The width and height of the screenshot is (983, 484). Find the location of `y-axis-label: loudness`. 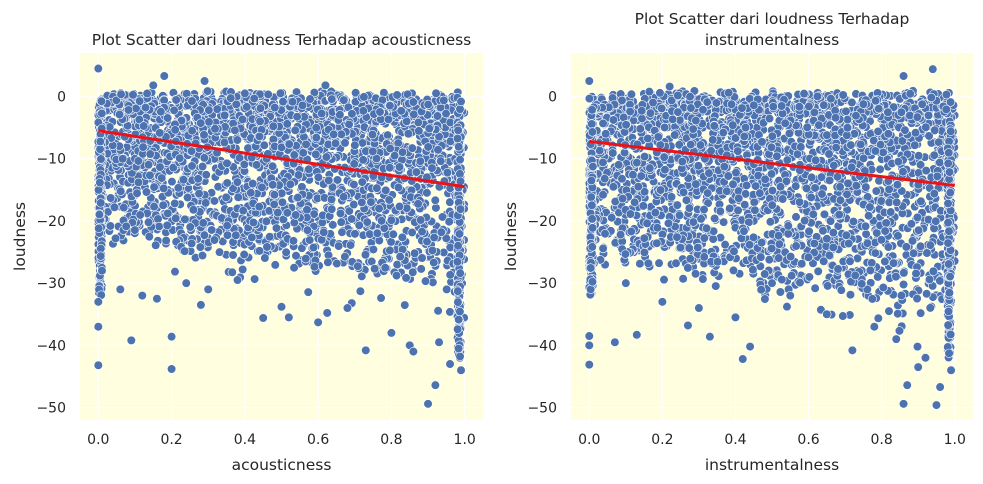

y-axis-label: loudness is located at coordinates (20, 236).